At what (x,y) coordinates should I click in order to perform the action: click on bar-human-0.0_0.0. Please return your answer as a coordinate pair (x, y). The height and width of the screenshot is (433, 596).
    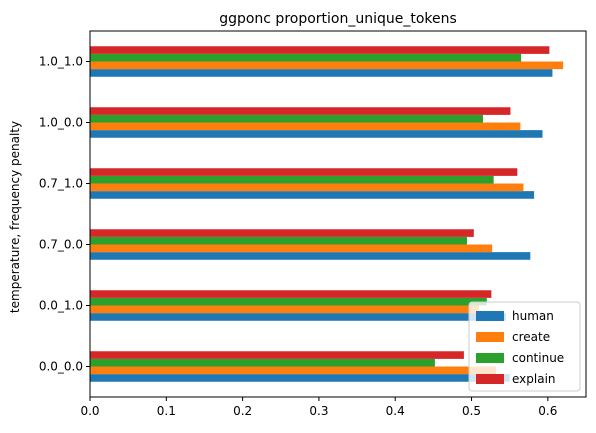
    Looking at the image, I should click on (300, 378).